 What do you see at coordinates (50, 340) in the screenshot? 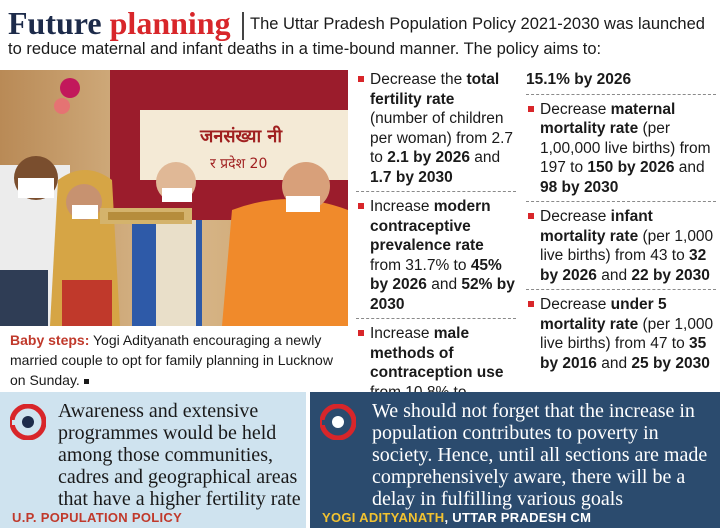
I see `caption-lead: Baby steps:` at bounding box center [50, 340].